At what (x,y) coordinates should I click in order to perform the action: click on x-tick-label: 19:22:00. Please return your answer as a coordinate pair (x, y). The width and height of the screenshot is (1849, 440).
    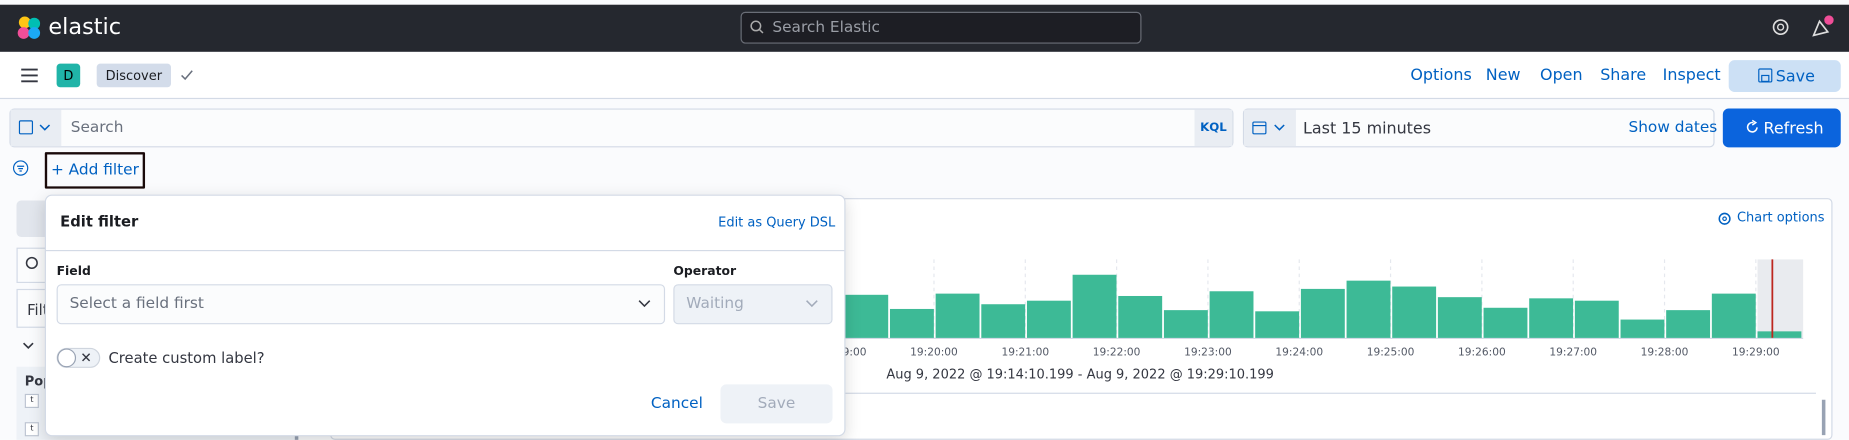
    Looking at the image, I should click on (1117, 352).